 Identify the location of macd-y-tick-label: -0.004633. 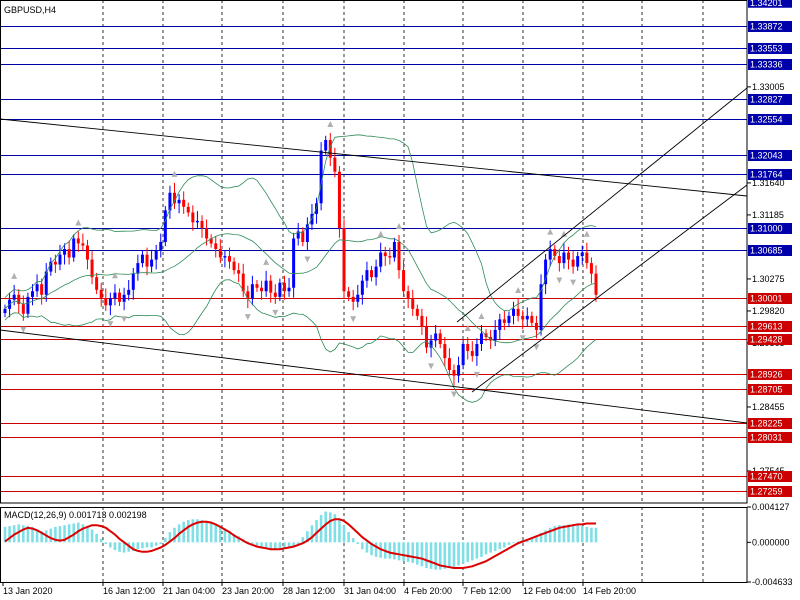
(772, 582).